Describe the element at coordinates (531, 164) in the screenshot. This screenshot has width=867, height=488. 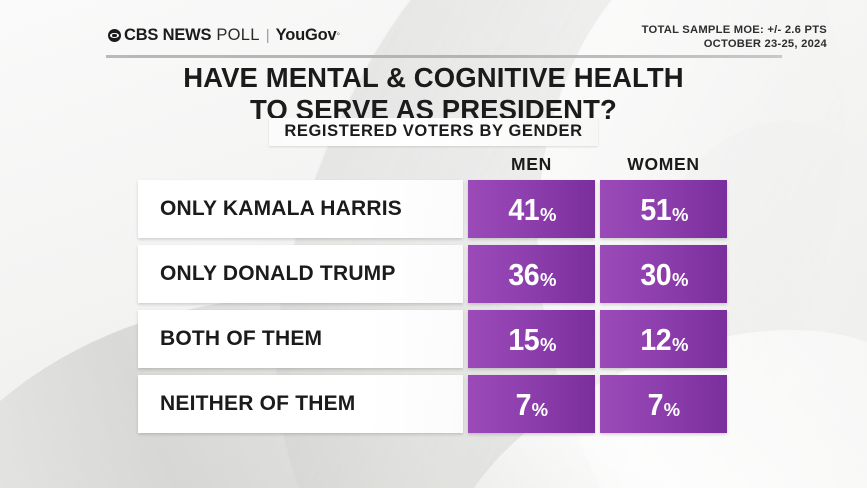
I see `column-header-men: MEN` at that location.